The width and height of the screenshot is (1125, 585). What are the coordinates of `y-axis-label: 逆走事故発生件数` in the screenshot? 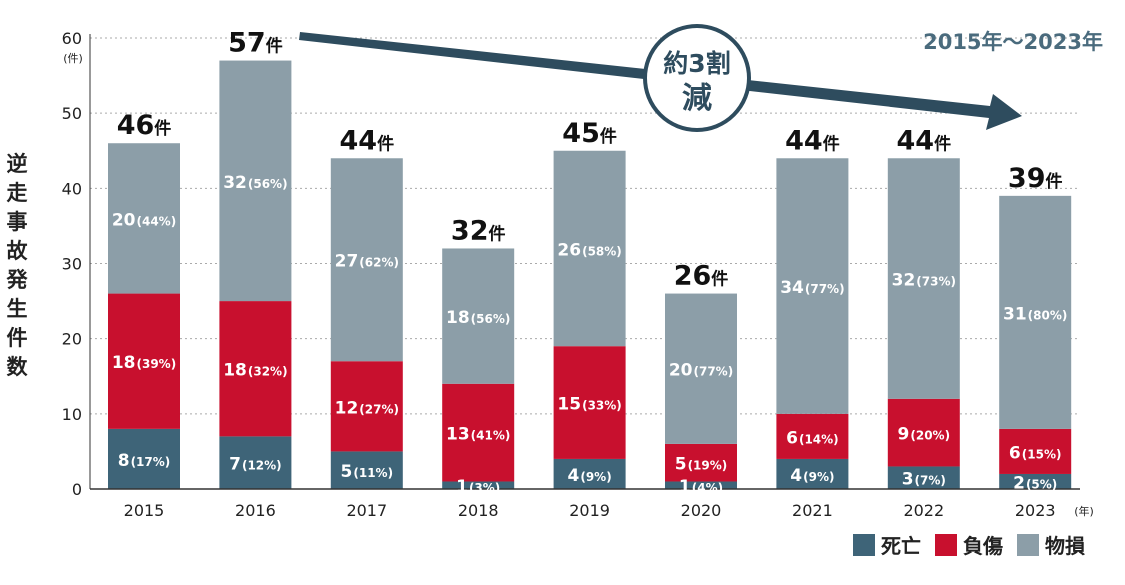 It's located at (17, 265).